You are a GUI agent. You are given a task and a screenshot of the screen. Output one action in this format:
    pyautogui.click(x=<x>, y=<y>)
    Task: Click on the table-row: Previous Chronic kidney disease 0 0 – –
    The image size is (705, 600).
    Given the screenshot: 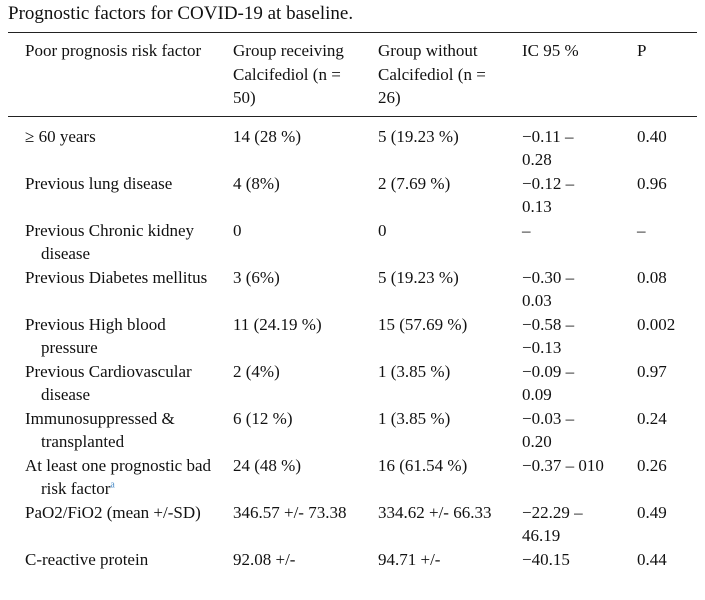 What is the action you would take?
    pyautogui.click(x=352, y=242)
    